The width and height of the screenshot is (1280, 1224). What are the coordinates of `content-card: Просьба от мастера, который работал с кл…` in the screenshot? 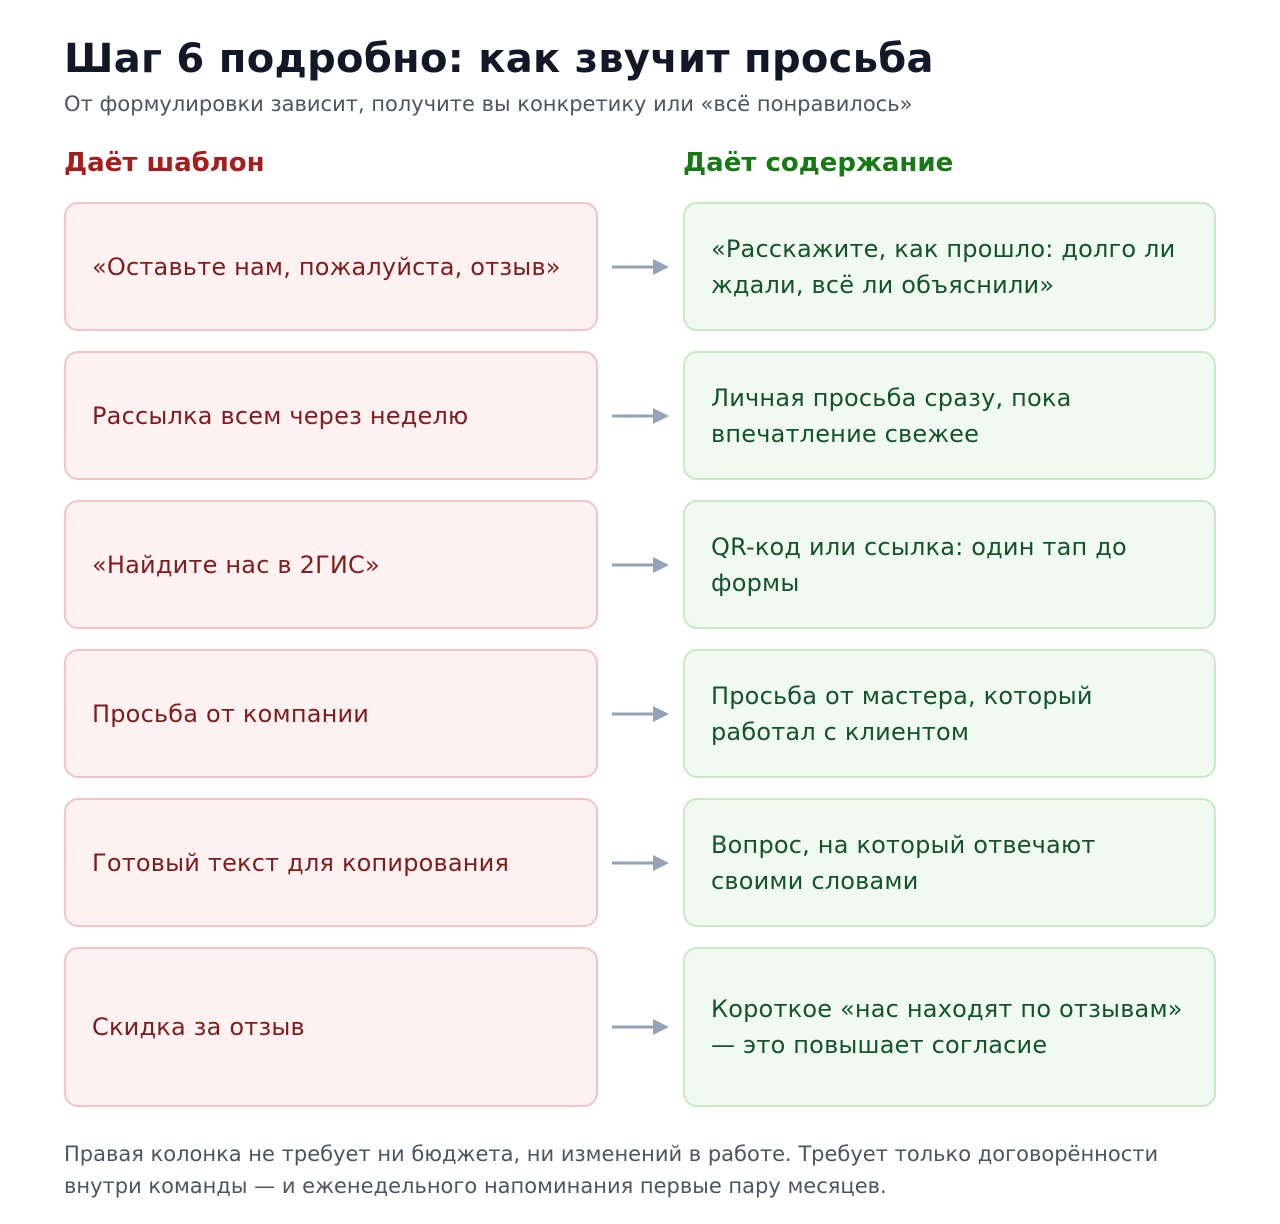 It's located at (949, 713).